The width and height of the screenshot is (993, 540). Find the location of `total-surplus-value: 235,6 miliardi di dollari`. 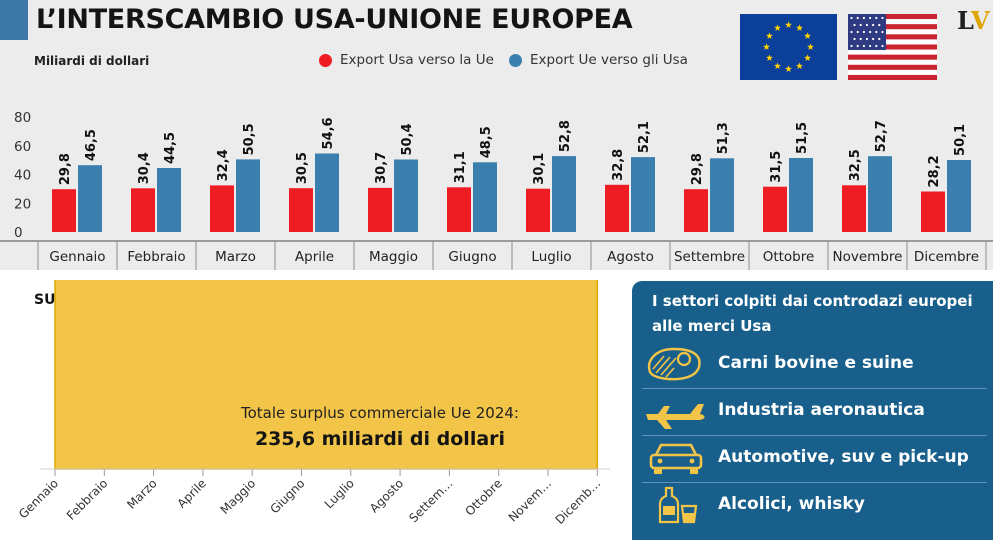

total-surplus-value: 235,6 miliardi di dollari is located at coordinates (380, 439).